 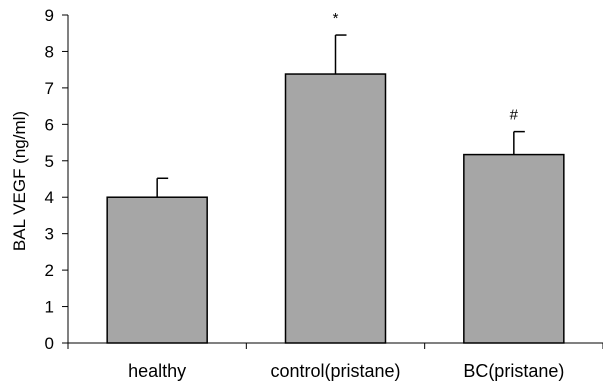 What do you see at coordinates (514, 115) in the screenshot?
I see `significance-marker-2: #` at bounding box center [514, 115].